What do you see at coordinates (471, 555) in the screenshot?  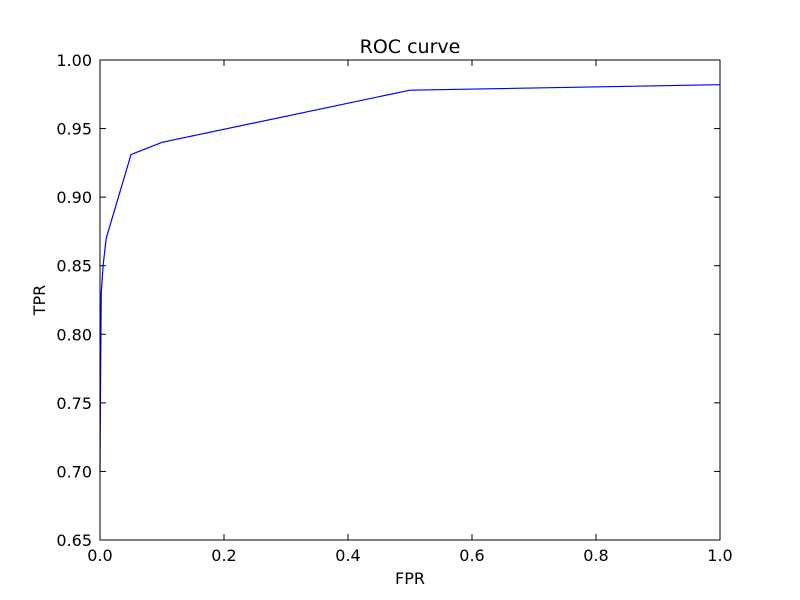 I see `x-tick-label: 0.6` at bounding box center [471, 555].